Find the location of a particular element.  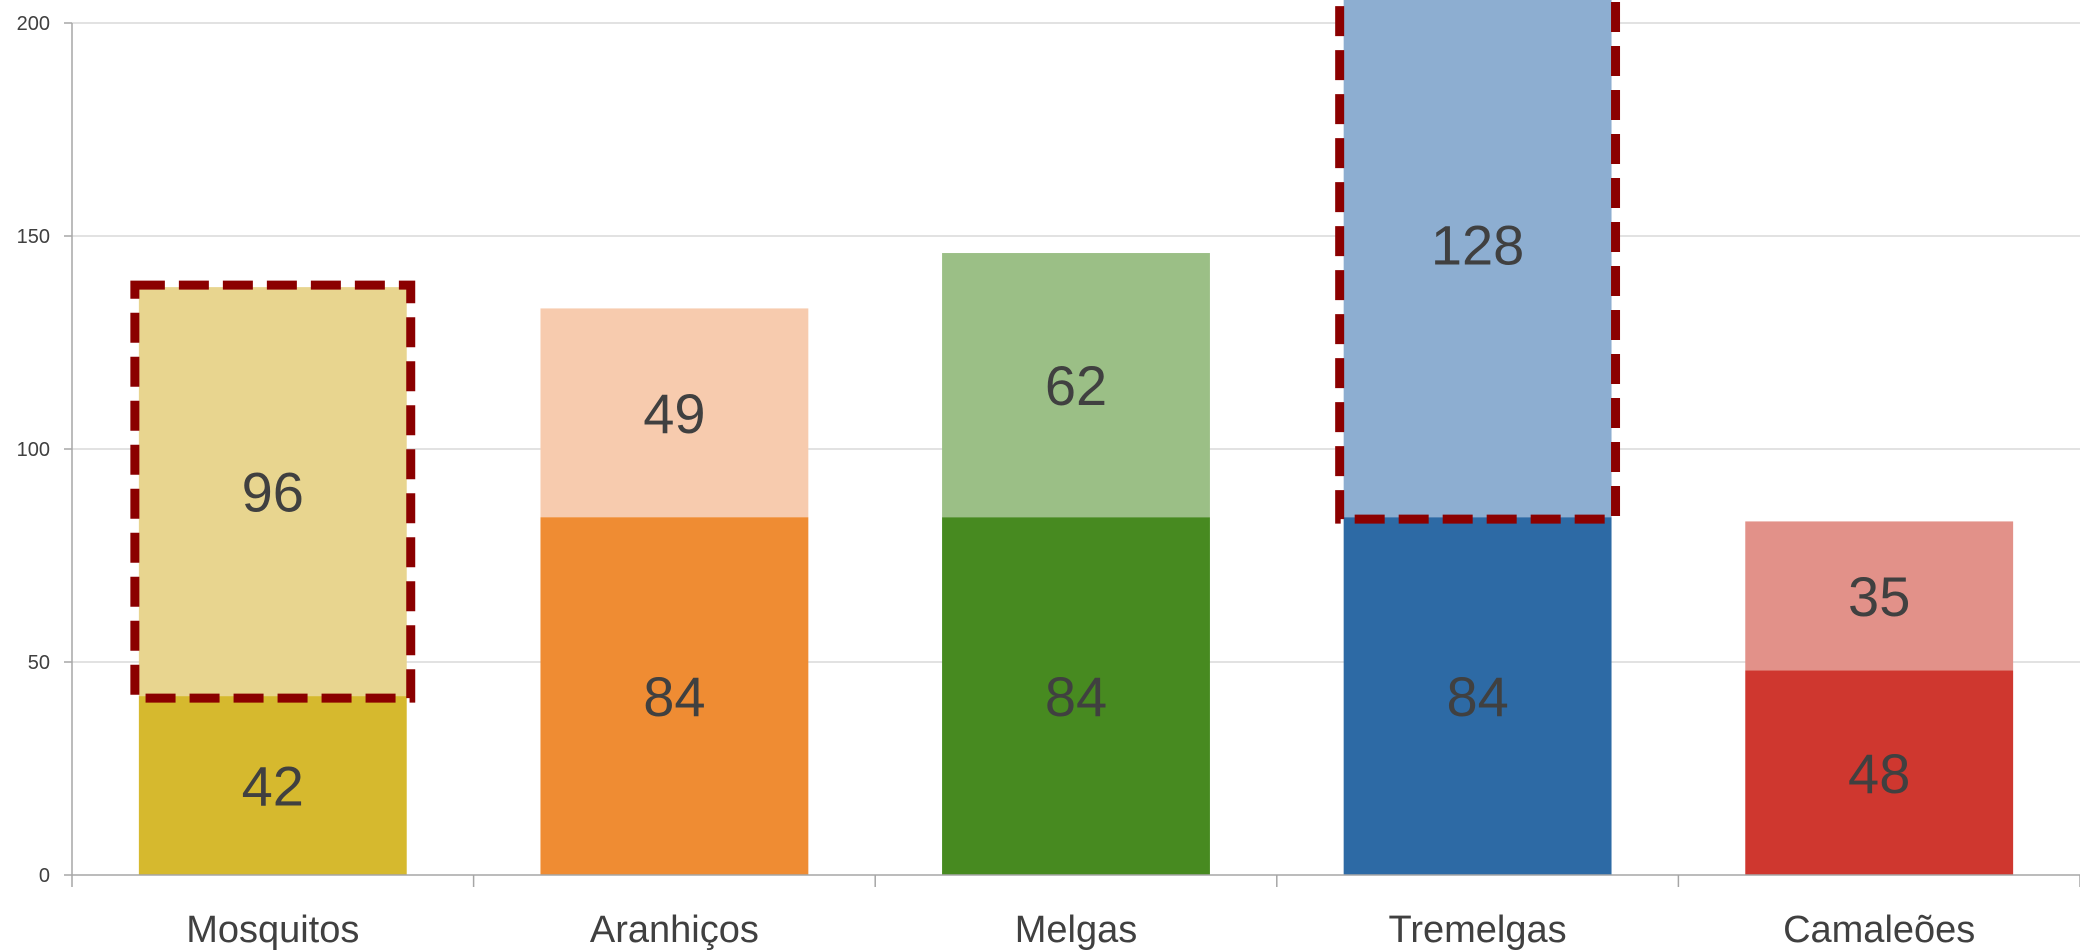

data-label-melgas-s1: 84 is located at coordinates (1076, 696).